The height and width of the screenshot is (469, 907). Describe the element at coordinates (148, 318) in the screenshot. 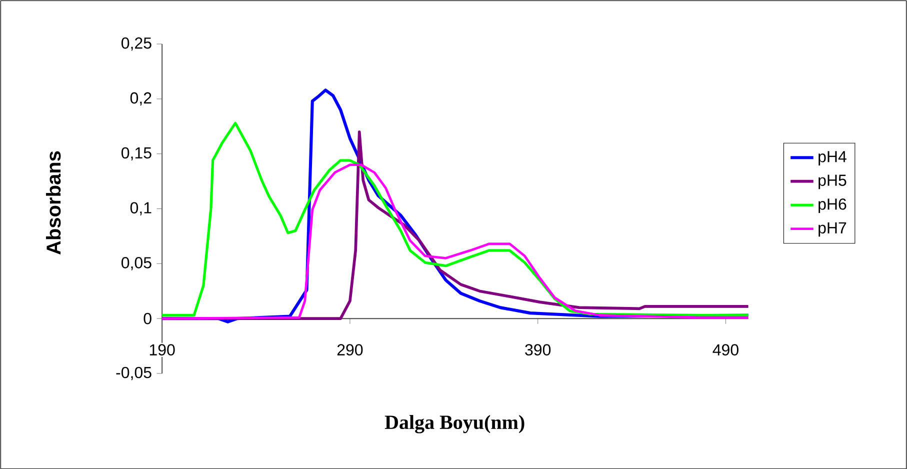

I see `y-tick-label: 0` at that location.